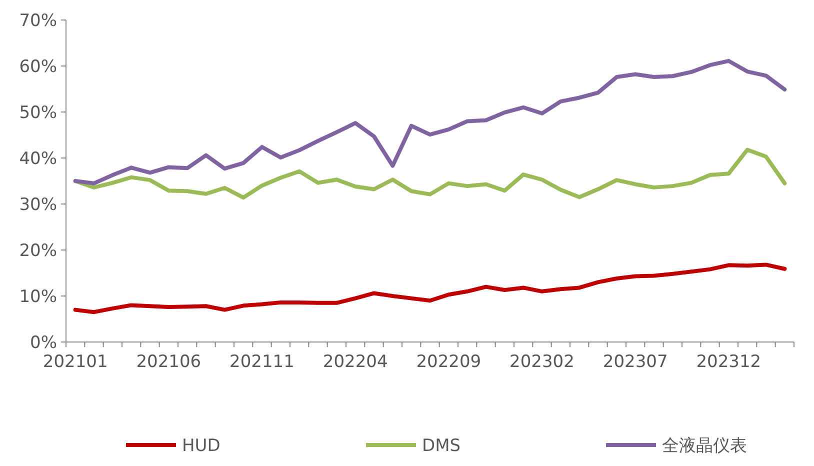 The height and width of the screenshot is (466, 814). I want to click on x-tick-label: 202302, so click(542, 362).